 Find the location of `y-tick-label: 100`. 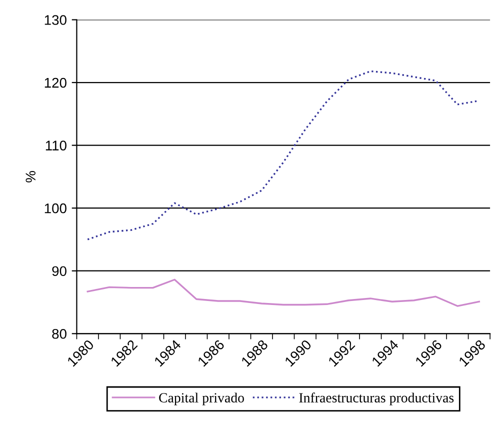

y-tick-label: 100 is located at coordinates (55, 208).